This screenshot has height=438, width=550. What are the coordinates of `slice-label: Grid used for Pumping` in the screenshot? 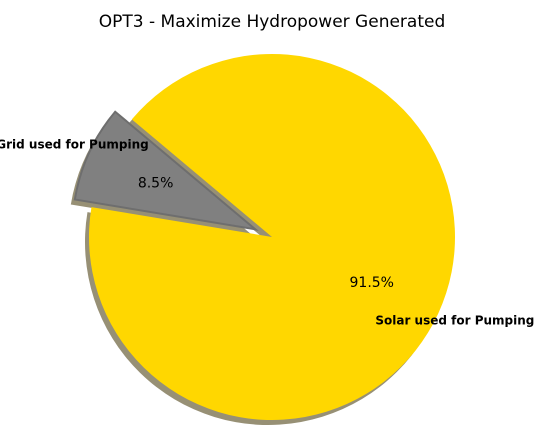 It's located at (74, 145).